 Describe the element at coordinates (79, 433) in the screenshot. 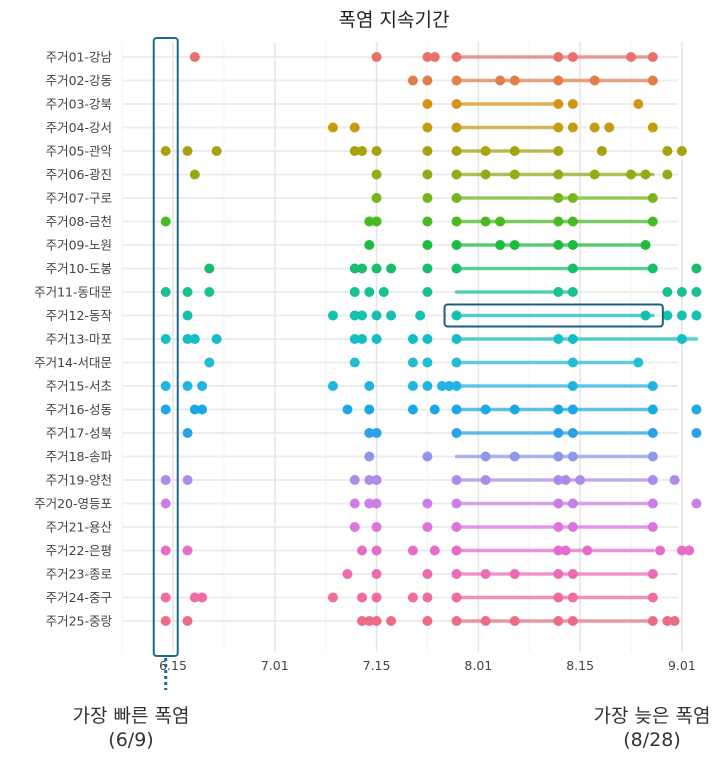

I see `y-tick-label: 주거17-성북` at that location.